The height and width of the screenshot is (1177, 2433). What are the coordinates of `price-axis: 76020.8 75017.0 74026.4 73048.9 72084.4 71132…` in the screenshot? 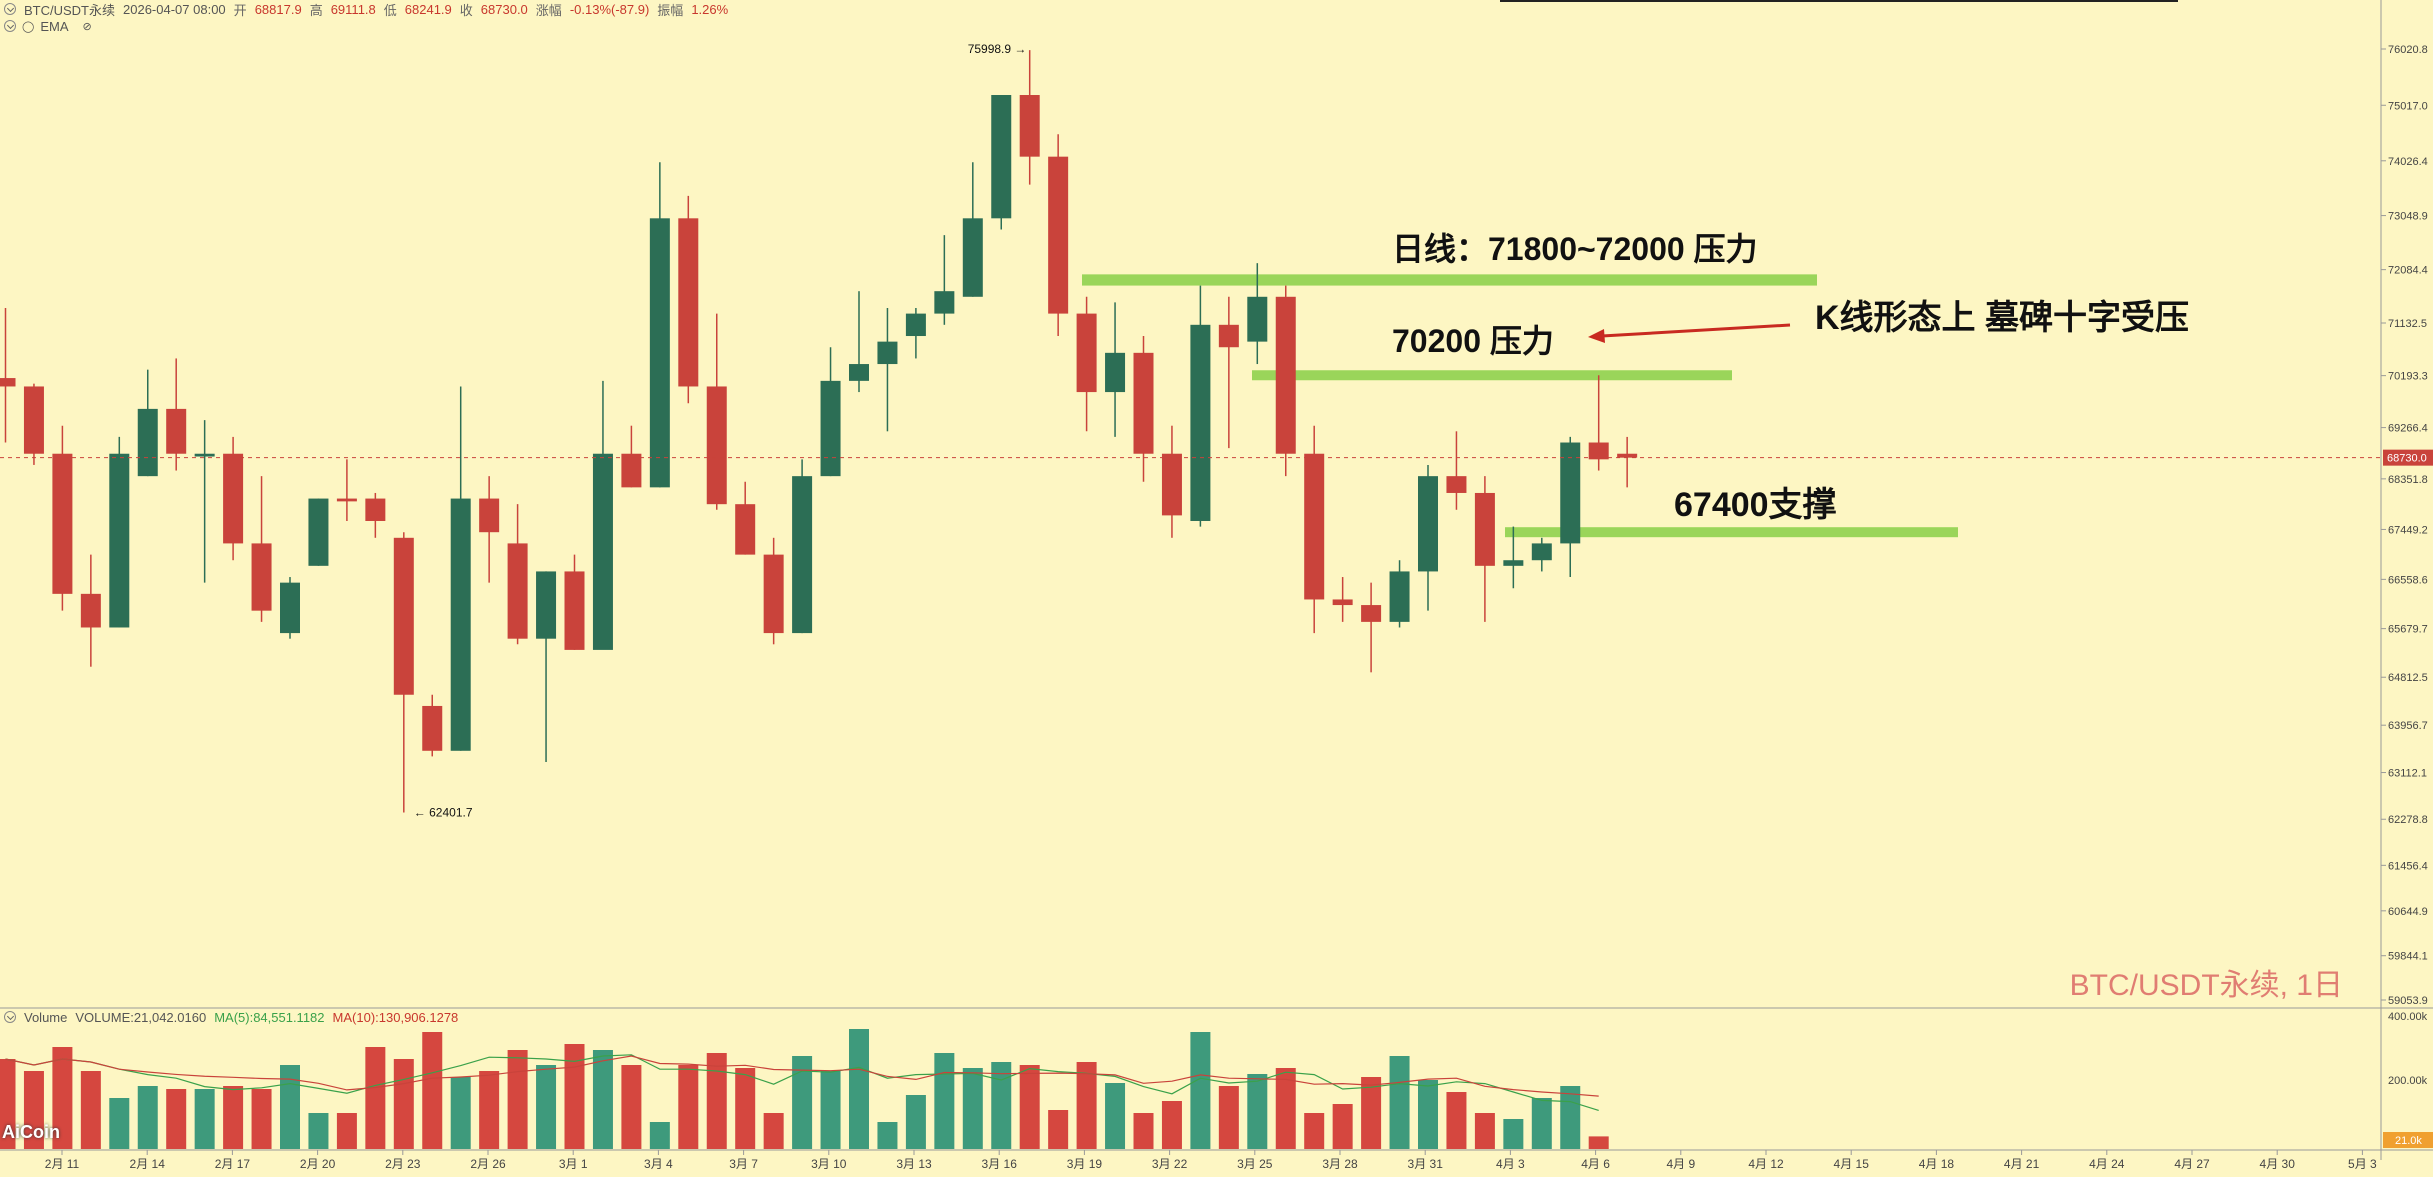 It's located at (2404, 525).